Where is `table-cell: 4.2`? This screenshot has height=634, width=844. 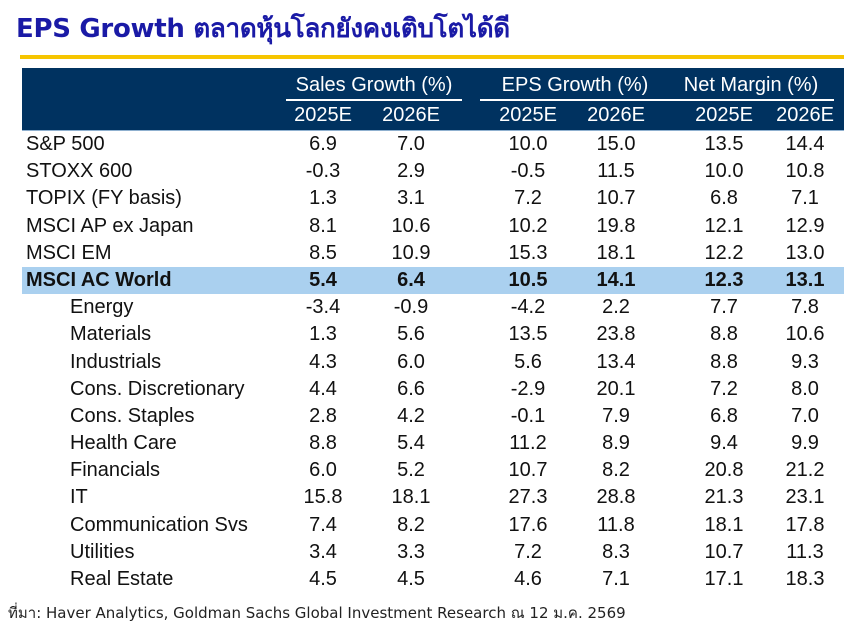 table-cell: 4.2 is located at coordinates (411, 415).